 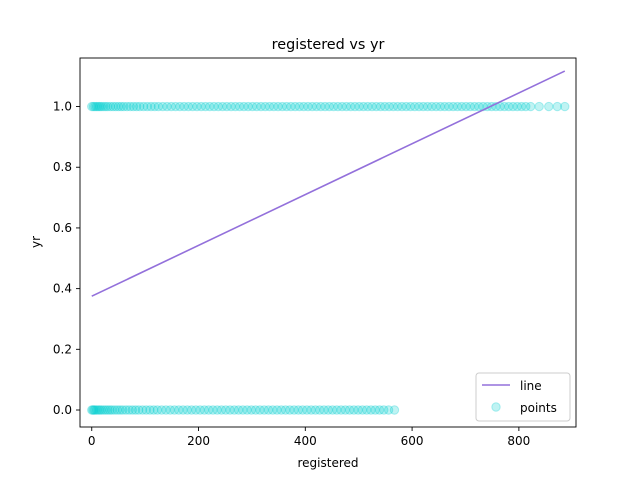 I want to click on x-tick-label: 800, so click(x=518, y=441).